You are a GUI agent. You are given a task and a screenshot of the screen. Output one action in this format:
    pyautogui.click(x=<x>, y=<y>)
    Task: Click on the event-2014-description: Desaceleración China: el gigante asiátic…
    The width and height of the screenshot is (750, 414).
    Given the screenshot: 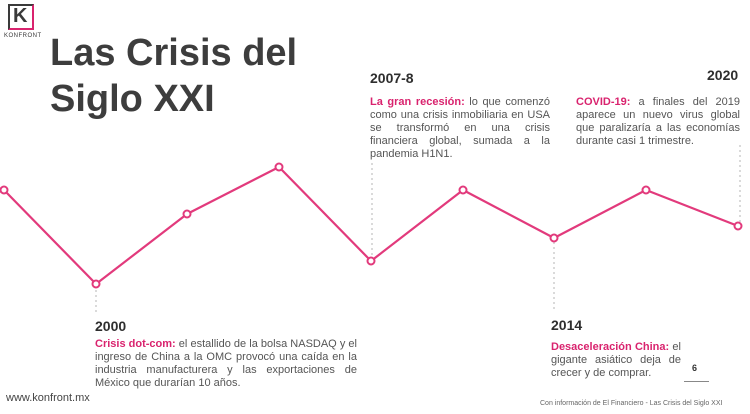 What is the action you would take?
    pyautogui.click(x=616, y=360)
    